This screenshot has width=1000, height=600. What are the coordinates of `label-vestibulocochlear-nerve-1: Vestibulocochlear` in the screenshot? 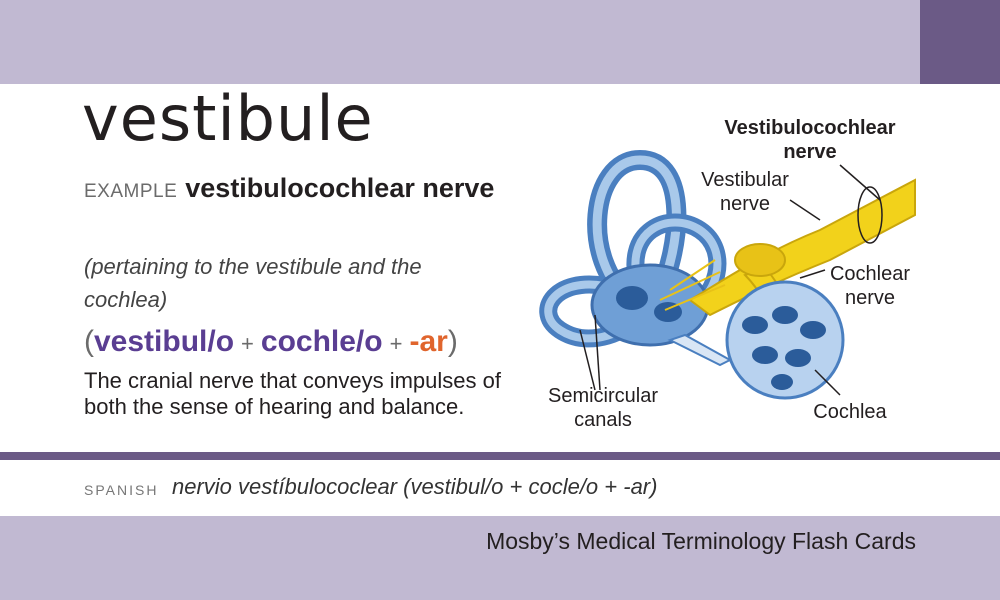 It's located at (809, 128).